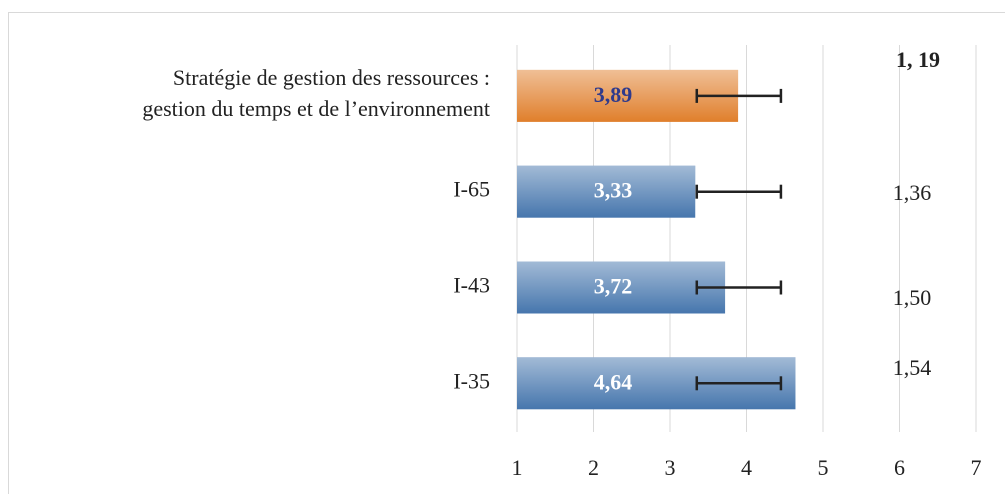 Image resolution: width=1005 pixels, height=494 pixels. I want to click on annotation: 1,36, so click(912, 192).